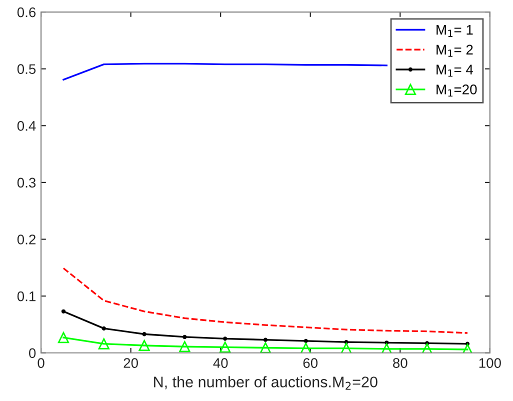 This screenshot has width=513, height=401. What do you see at coordinates (266, 383) in the screenshot?
I see `x-axis-title: N, the number of auctions.M$_{2}$=20` at bounding box center [266, 383].